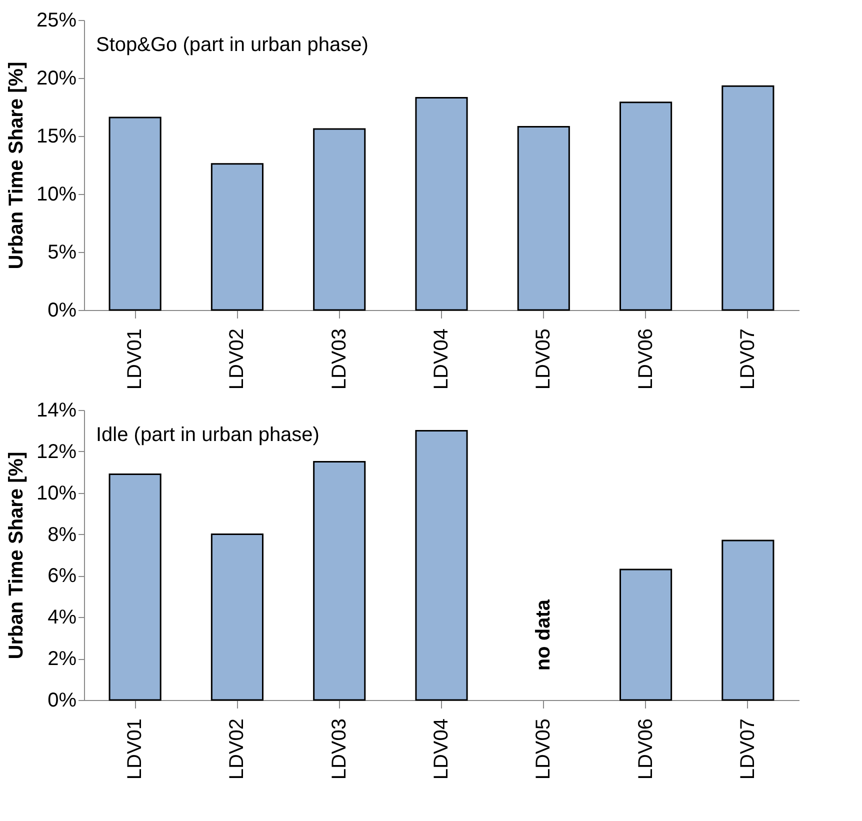 This screenshot has width=862, height=821. What do you see at coordinates (56, 79) in the screenshot?
I see `y-tick-label: 20%` at bounding box center [56, 79].